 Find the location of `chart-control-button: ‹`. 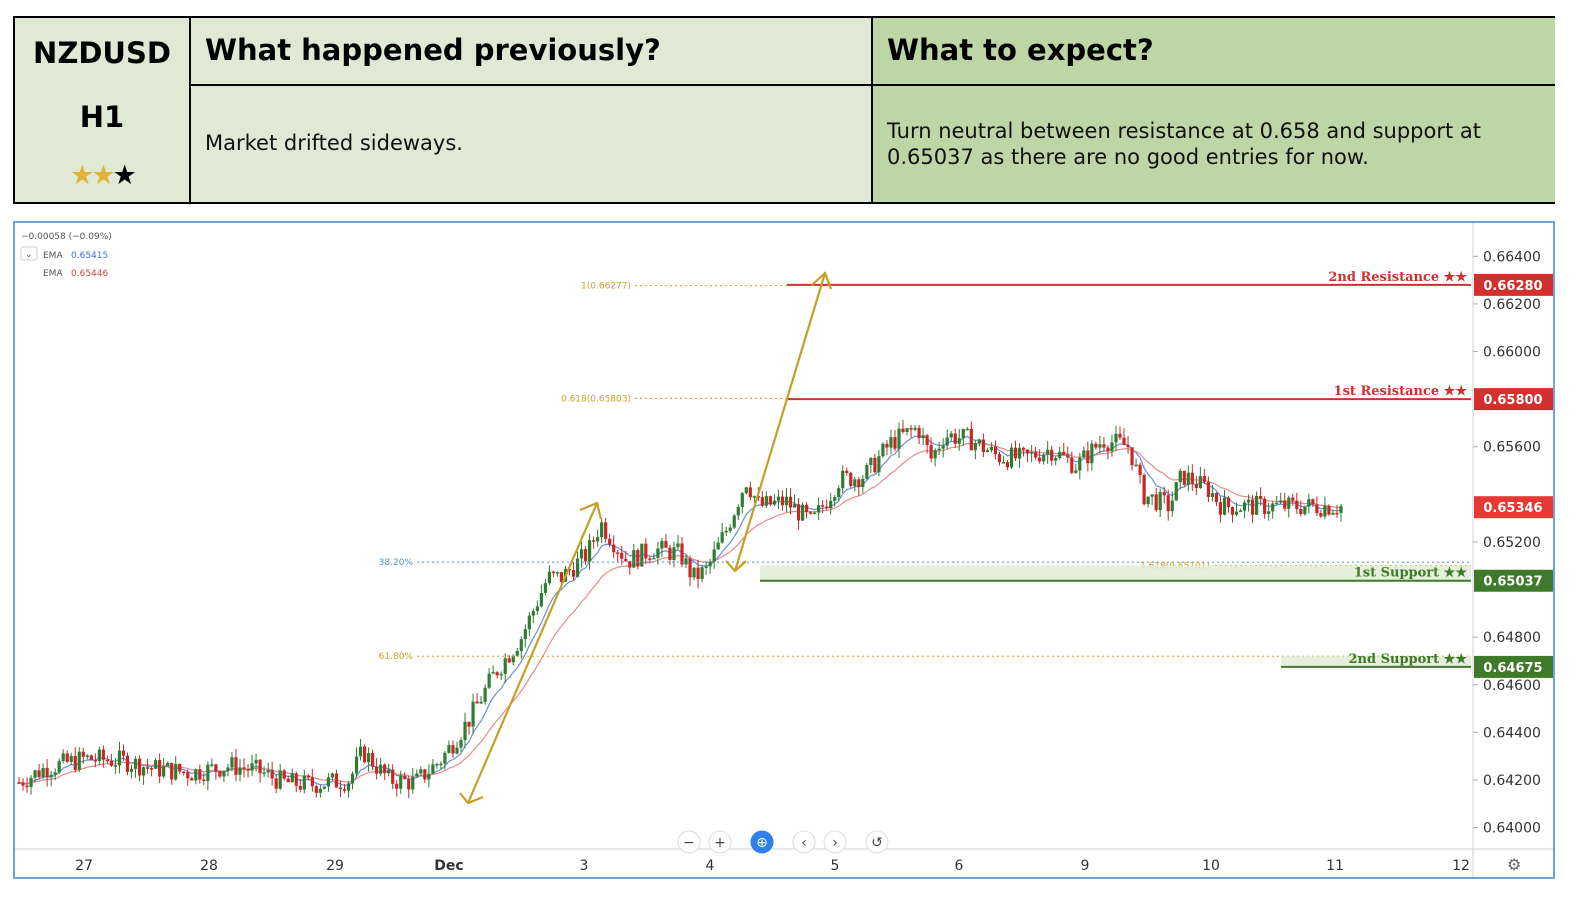

chart-control-button: ‹ is located at coordinates (804, 842).